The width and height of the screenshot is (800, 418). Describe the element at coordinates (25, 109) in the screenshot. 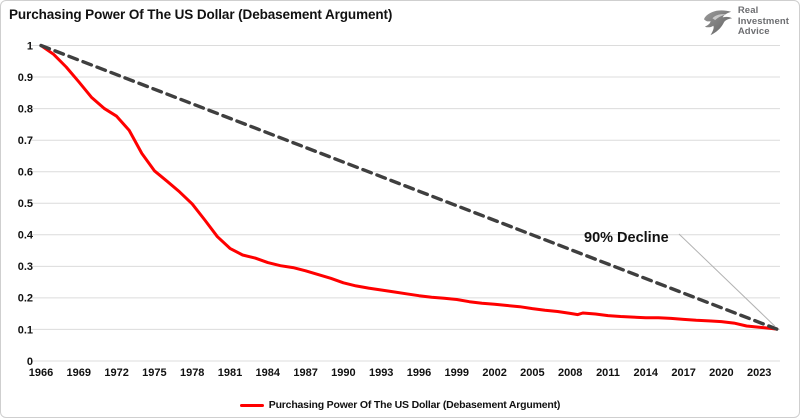

I see `y-axis-tick-label: 0.8` at that location.